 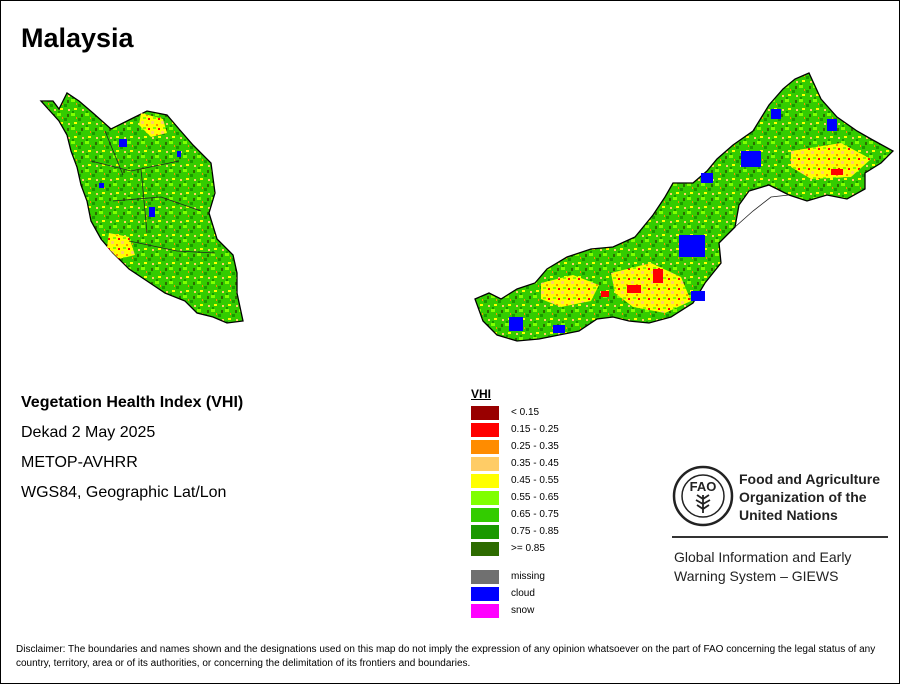 I want to click on east-cloud-patches, so click(x=673, y=221).